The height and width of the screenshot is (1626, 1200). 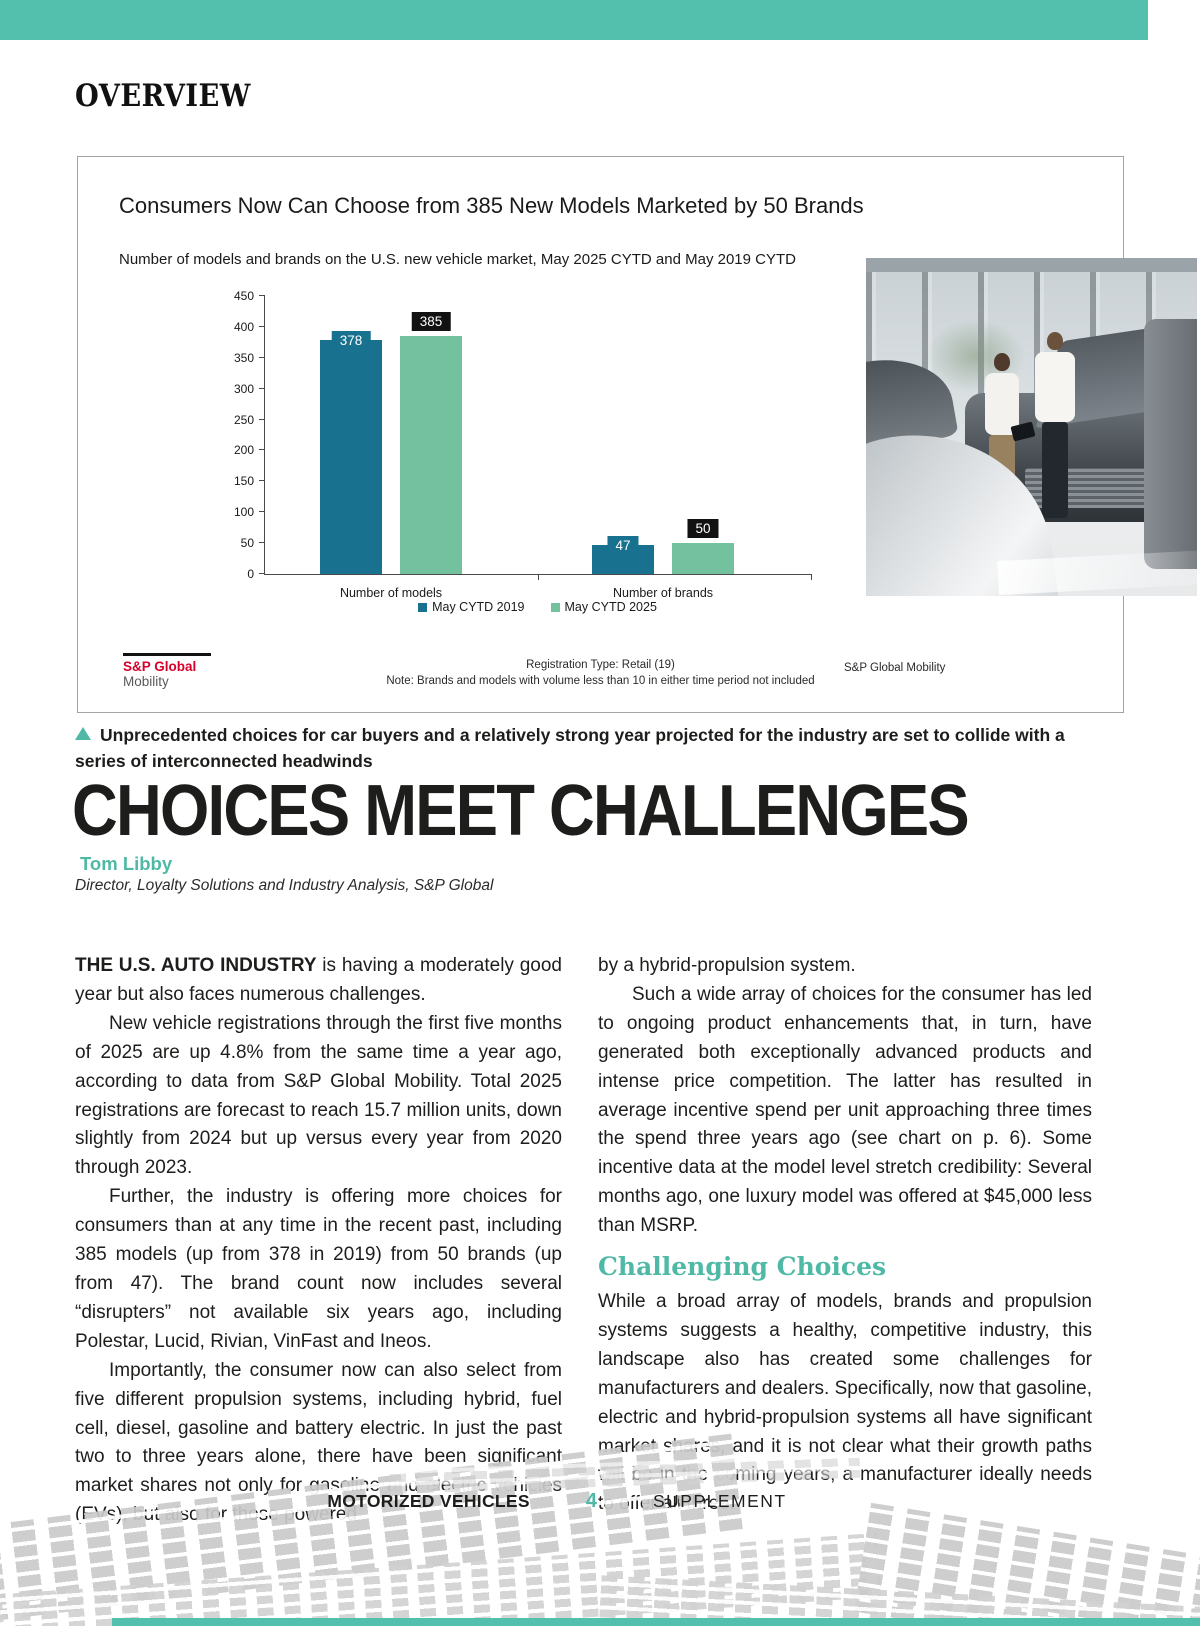 What do you see at coordinates (600, 665) in the screenshot?
I see `chart-footnote-registration: Registration Type: Retail (19)` at bounding box center [600, 665].